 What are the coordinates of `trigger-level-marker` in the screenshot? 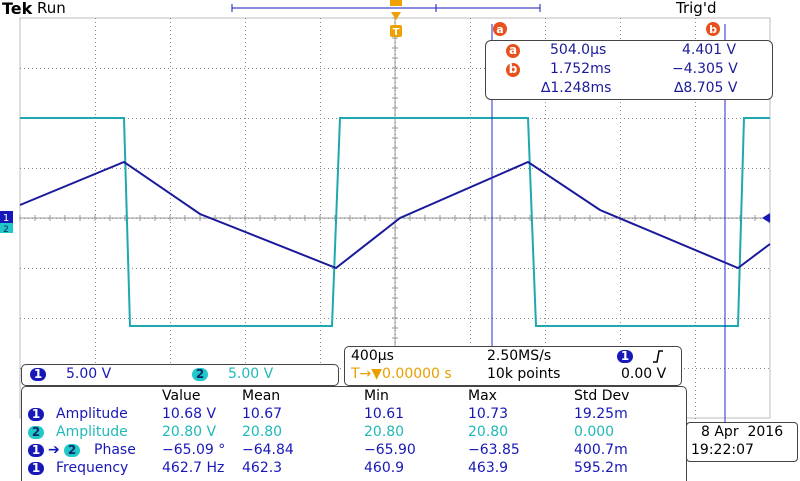 It's located at (766, 218).